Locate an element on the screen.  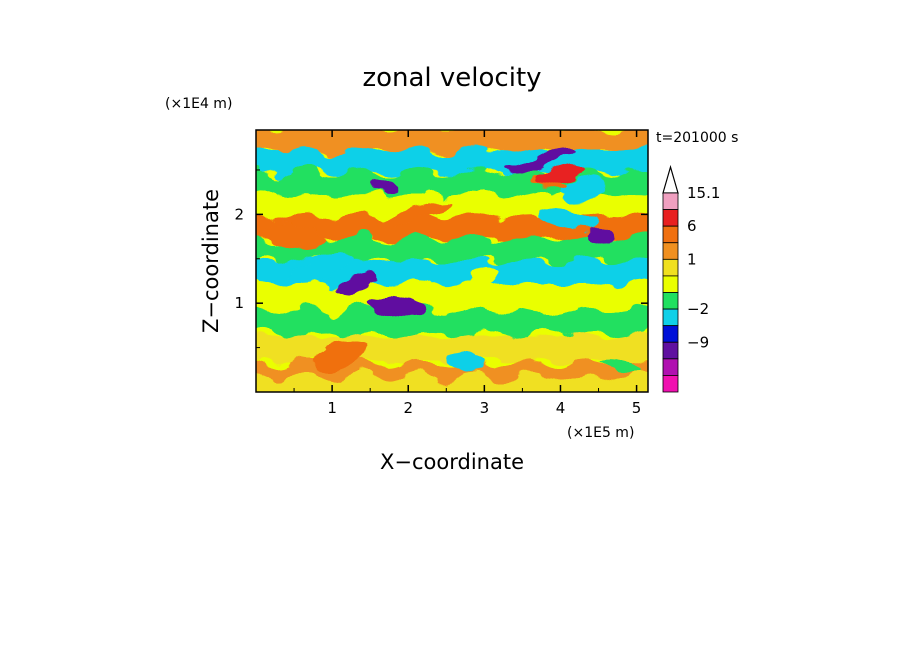
colorbar-label: −2 is located at coordinates (698, 309).